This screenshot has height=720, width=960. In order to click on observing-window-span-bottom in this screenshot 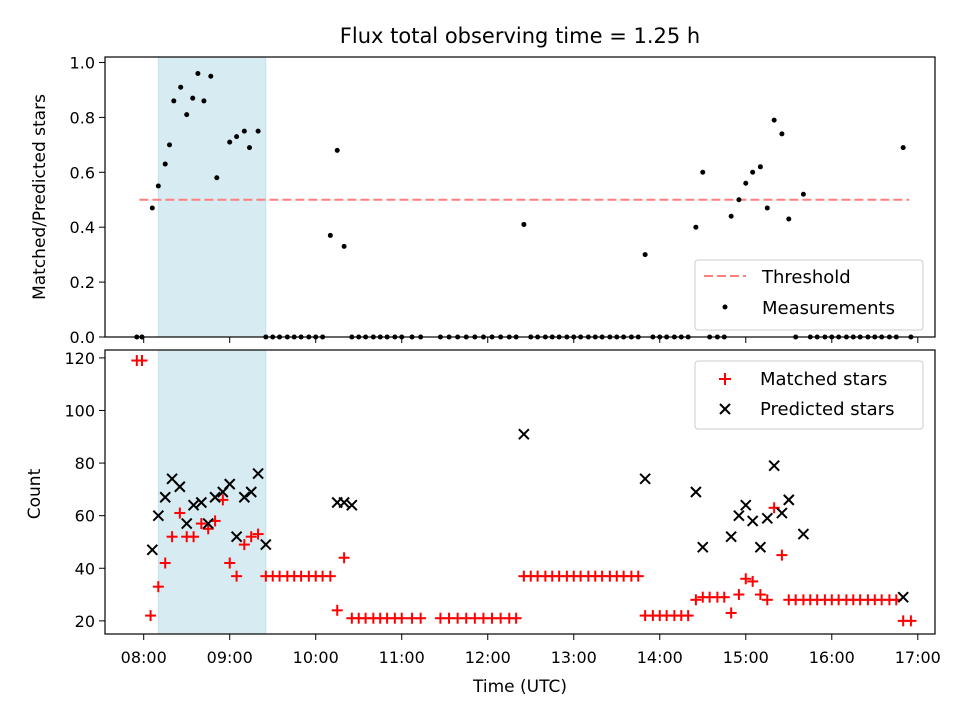, I will do `click(212, 492)`.